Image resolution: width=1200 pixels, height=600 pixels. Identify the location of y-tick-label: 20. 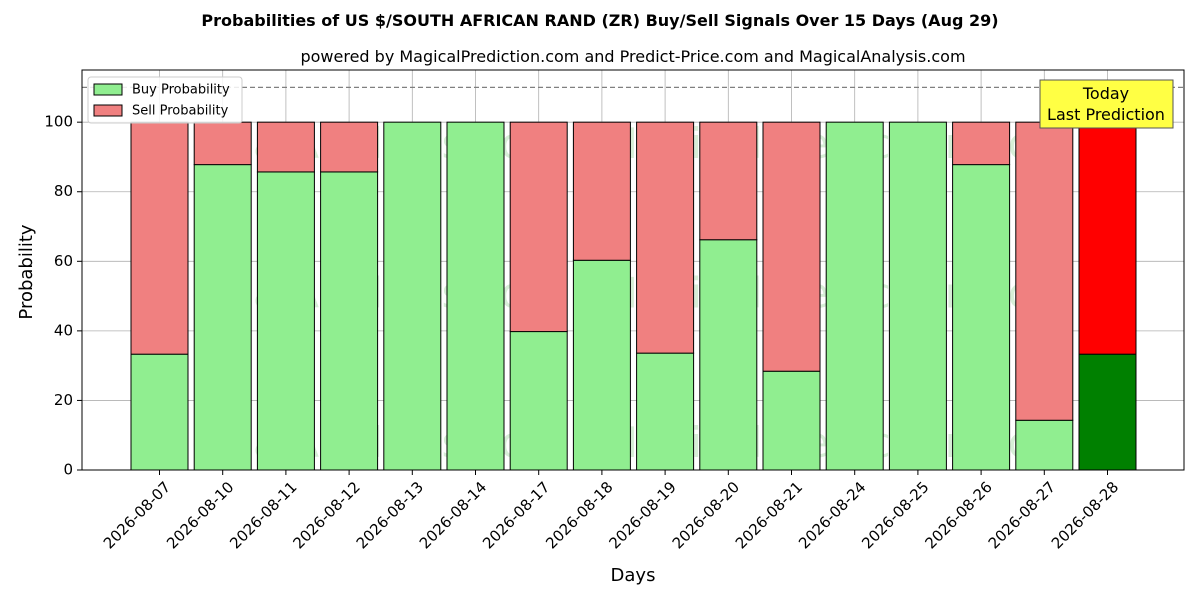
(63, 400).